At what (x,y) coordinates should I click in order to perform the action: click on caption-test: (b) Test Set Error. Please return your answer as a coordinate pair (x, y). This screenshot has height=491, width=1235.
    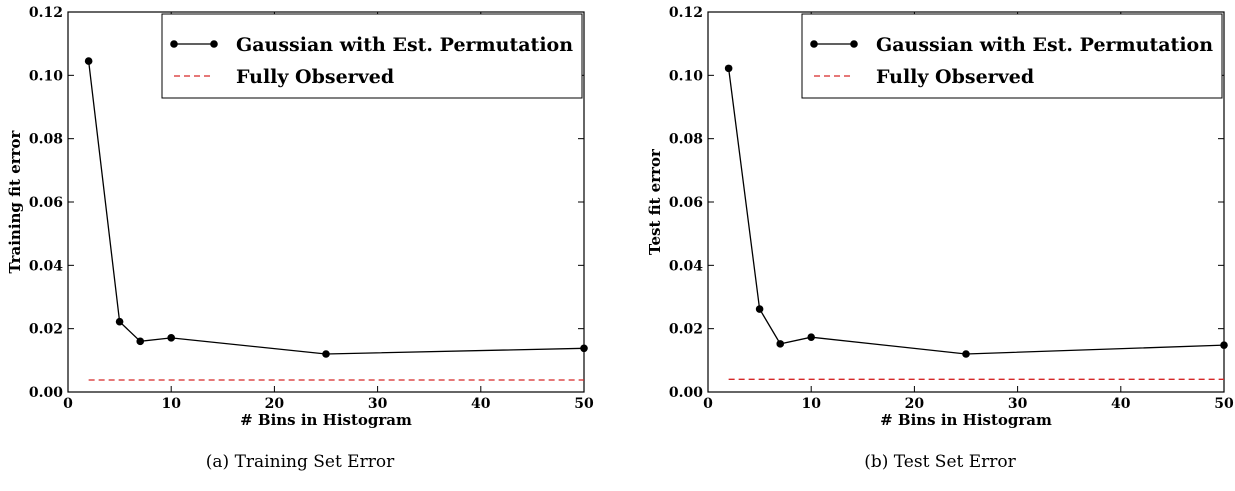
    Looking at the image, I should click on (940, 462).